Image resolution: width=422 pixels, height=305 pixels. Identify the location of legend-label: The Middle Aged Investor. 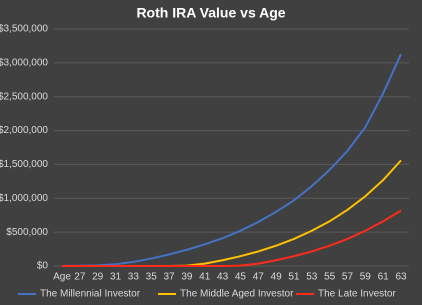
(237, 294).